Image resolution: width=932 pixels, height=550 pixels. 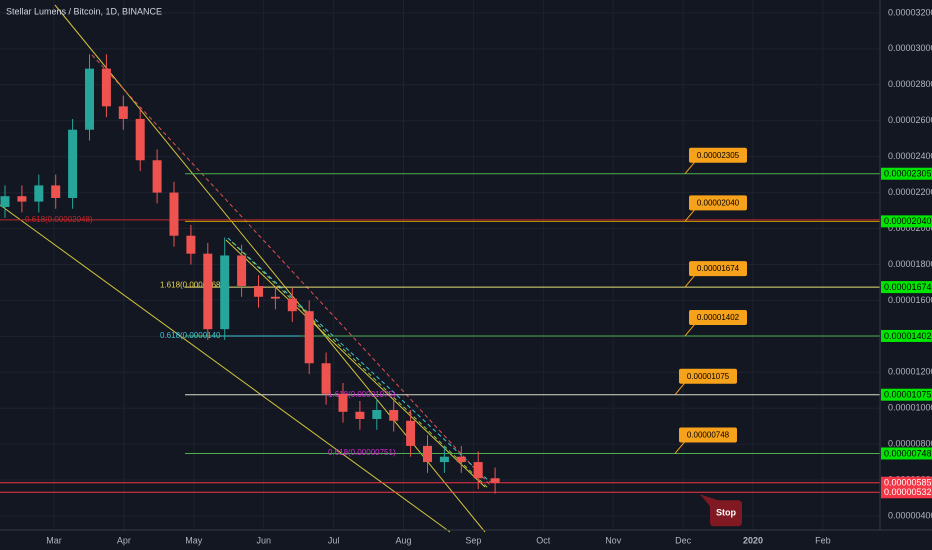 I want to click on x-tick-label: Aug, so click(x=403, y=540).